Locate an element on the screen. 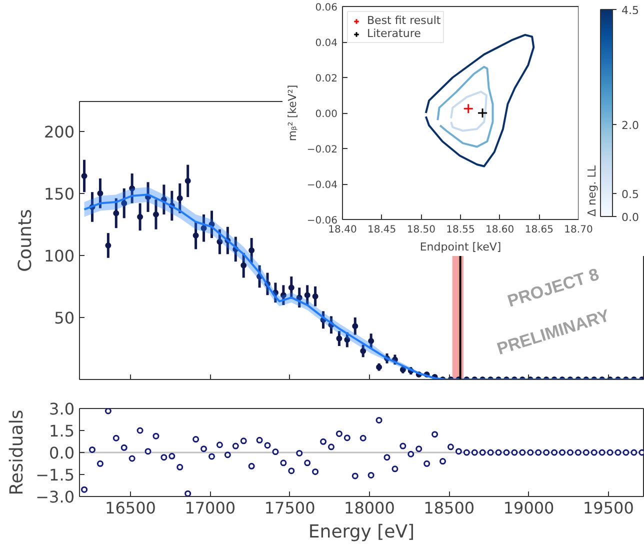 The width and height of the screenshot is (644, 545). y-tick-label: 0.06 is located at coordinates (326, 8).